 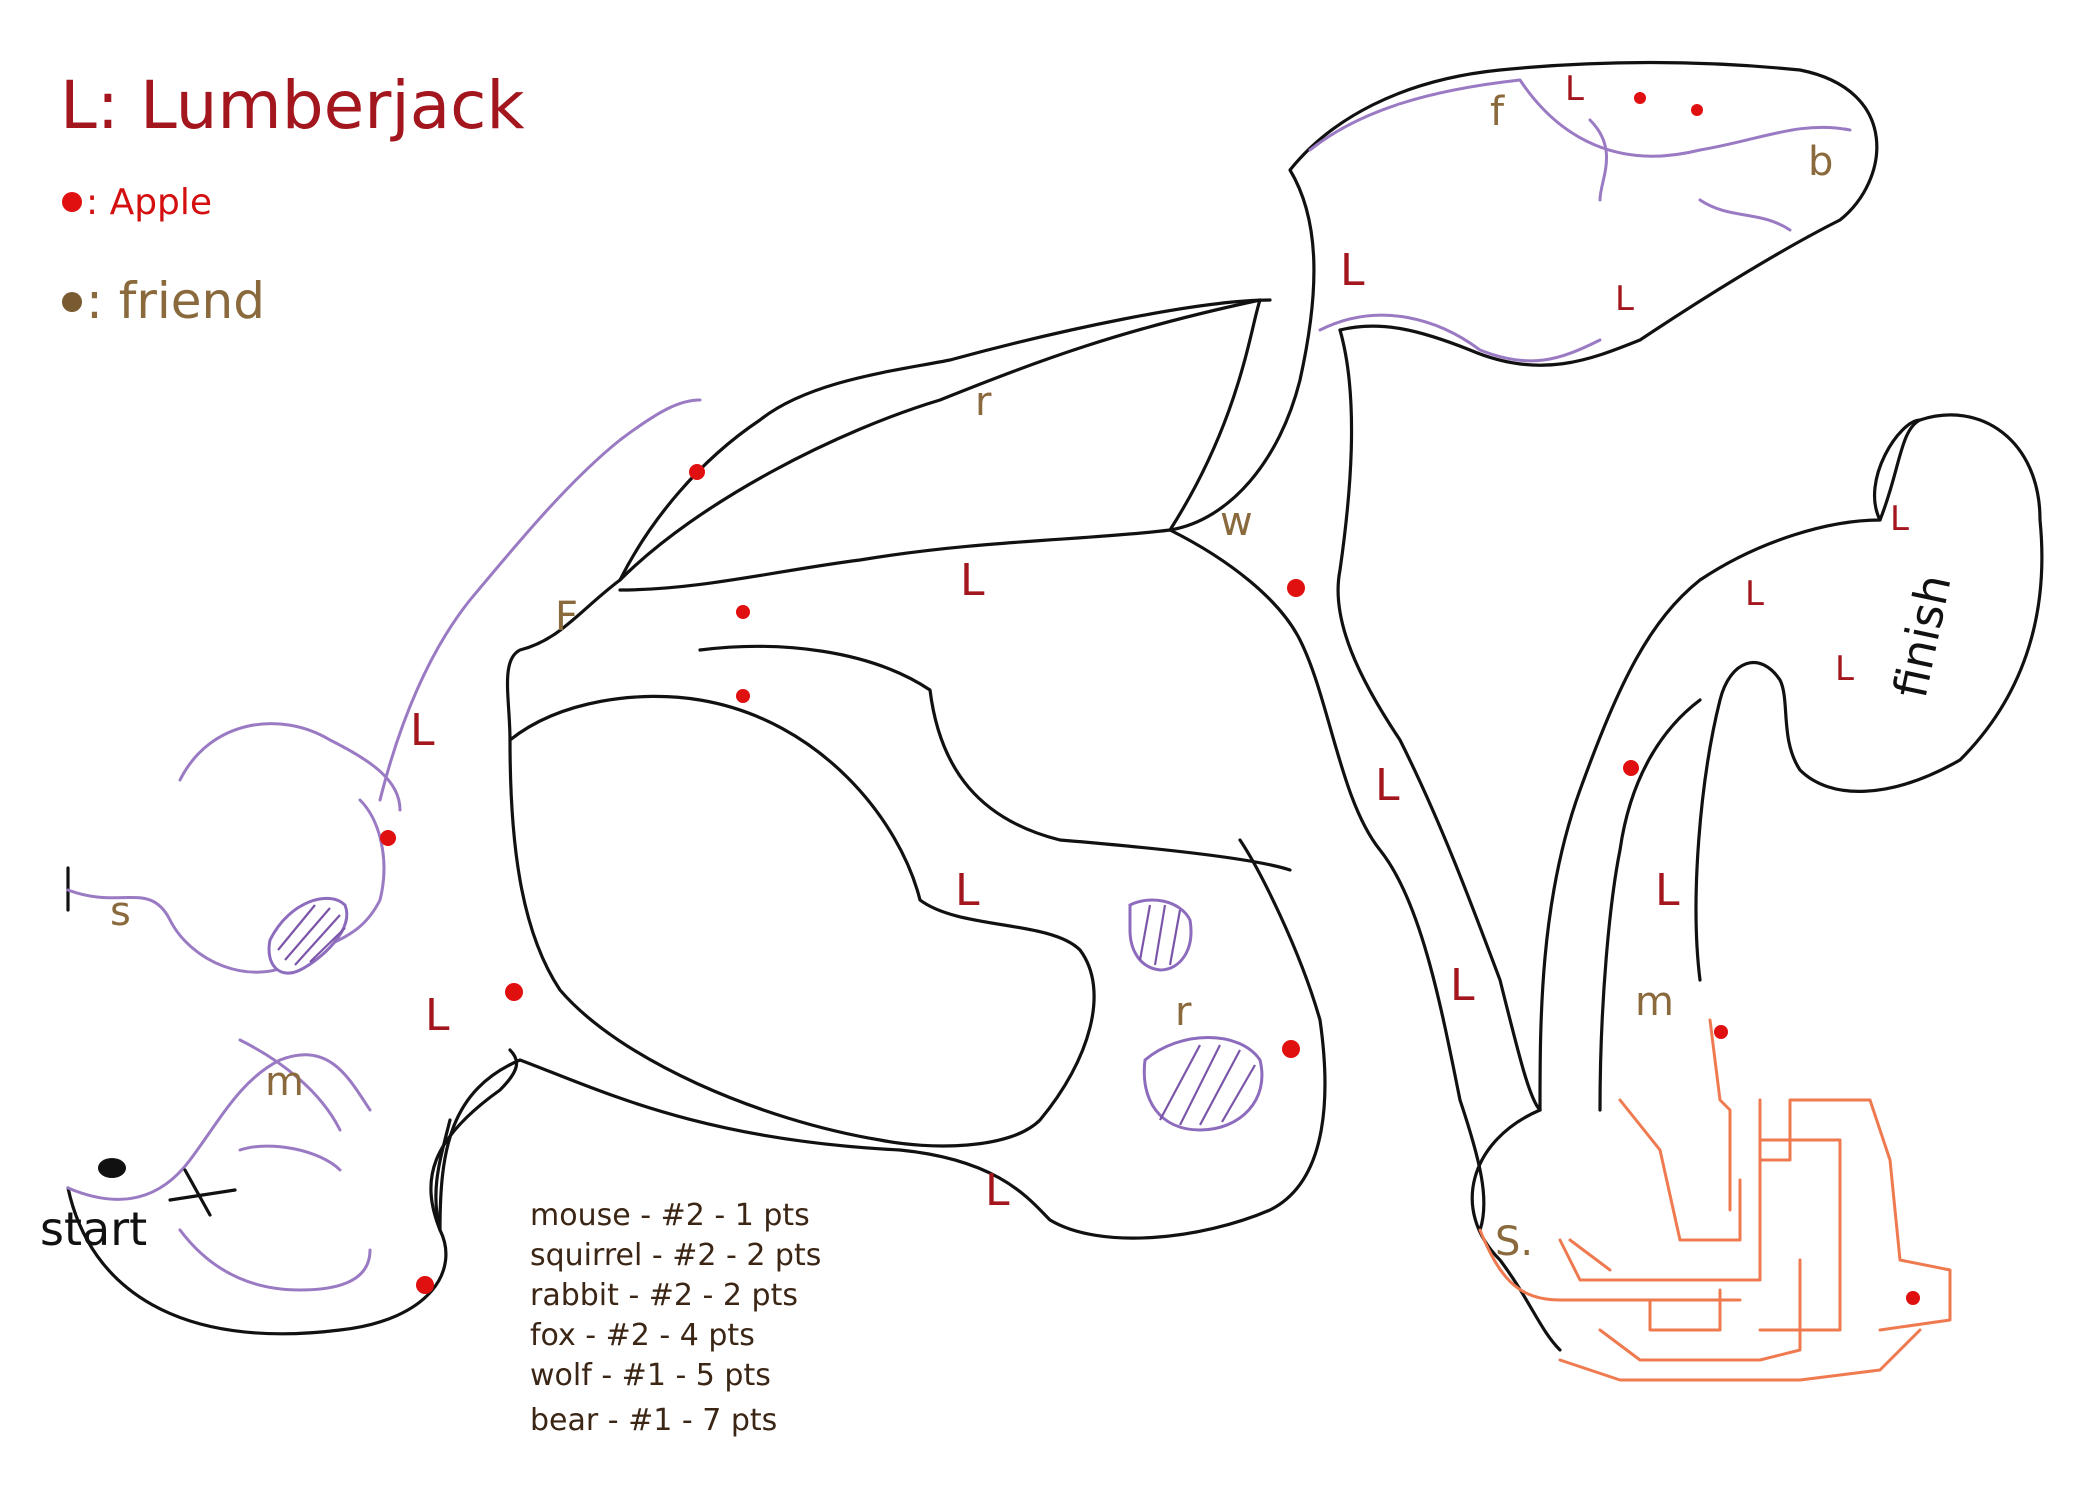 What do you see at coordinates (967, 890) in the screenshot?
I see `lumberjack-4: L` at bounding box center [967, 890].